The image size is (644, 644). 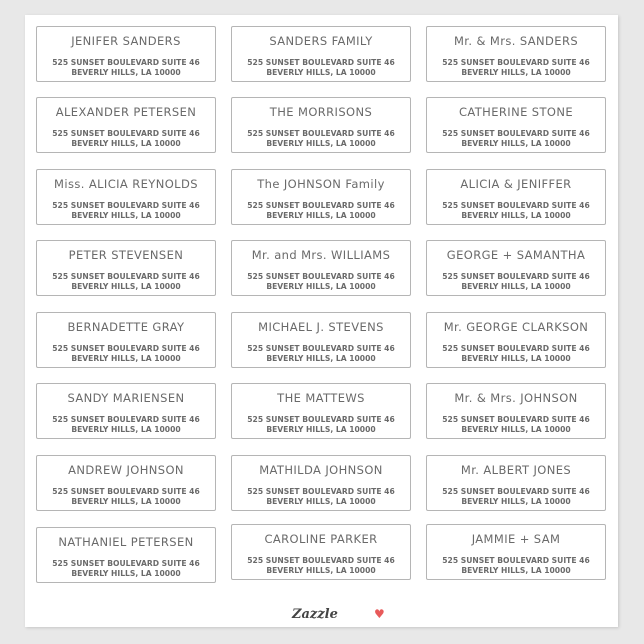 What do you see at coordinates (126, 41) in the screenshot?
I see `recipient-name: JENIFER SANDERS` at bounding box center [126, 41].